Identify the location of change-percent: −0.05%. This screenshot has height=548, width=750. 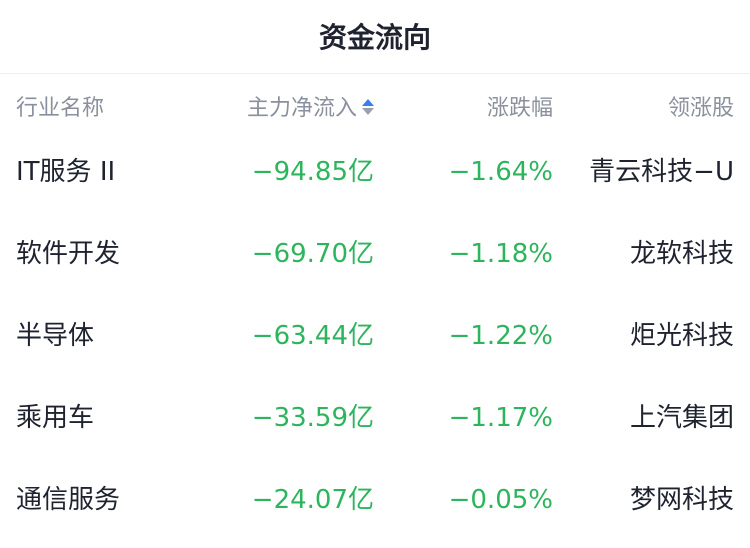
(500, 500).